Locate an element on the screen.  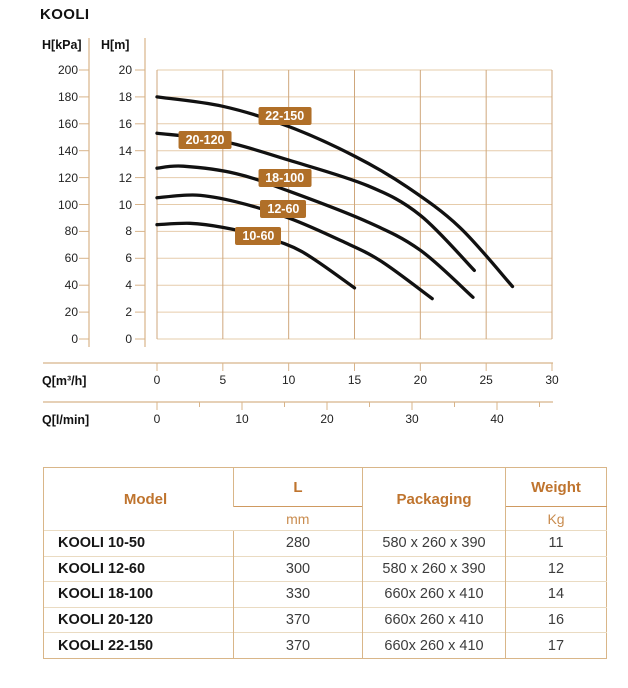
weight-cell: 11 is located at coordinates (556, 543).